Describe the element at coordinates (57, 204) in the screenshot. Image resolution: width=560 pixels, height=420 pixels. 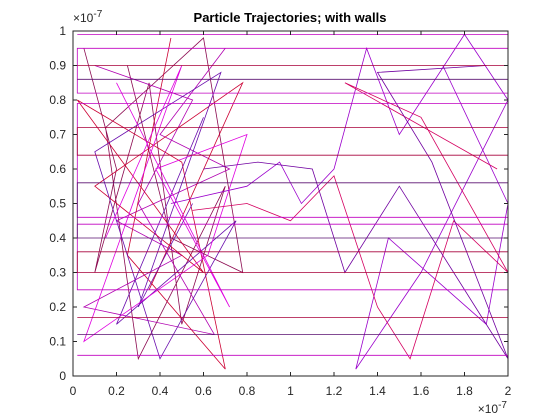
I see `y-tick-label: 0.5` at that location.